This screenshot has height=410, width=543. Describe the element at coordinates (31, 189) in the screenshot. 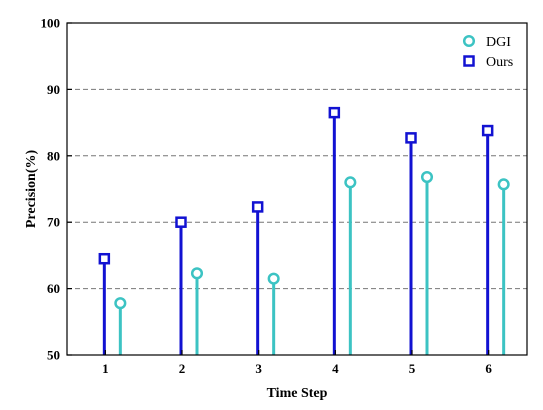

I see `y-axis-title: Precision(%)` at that location.